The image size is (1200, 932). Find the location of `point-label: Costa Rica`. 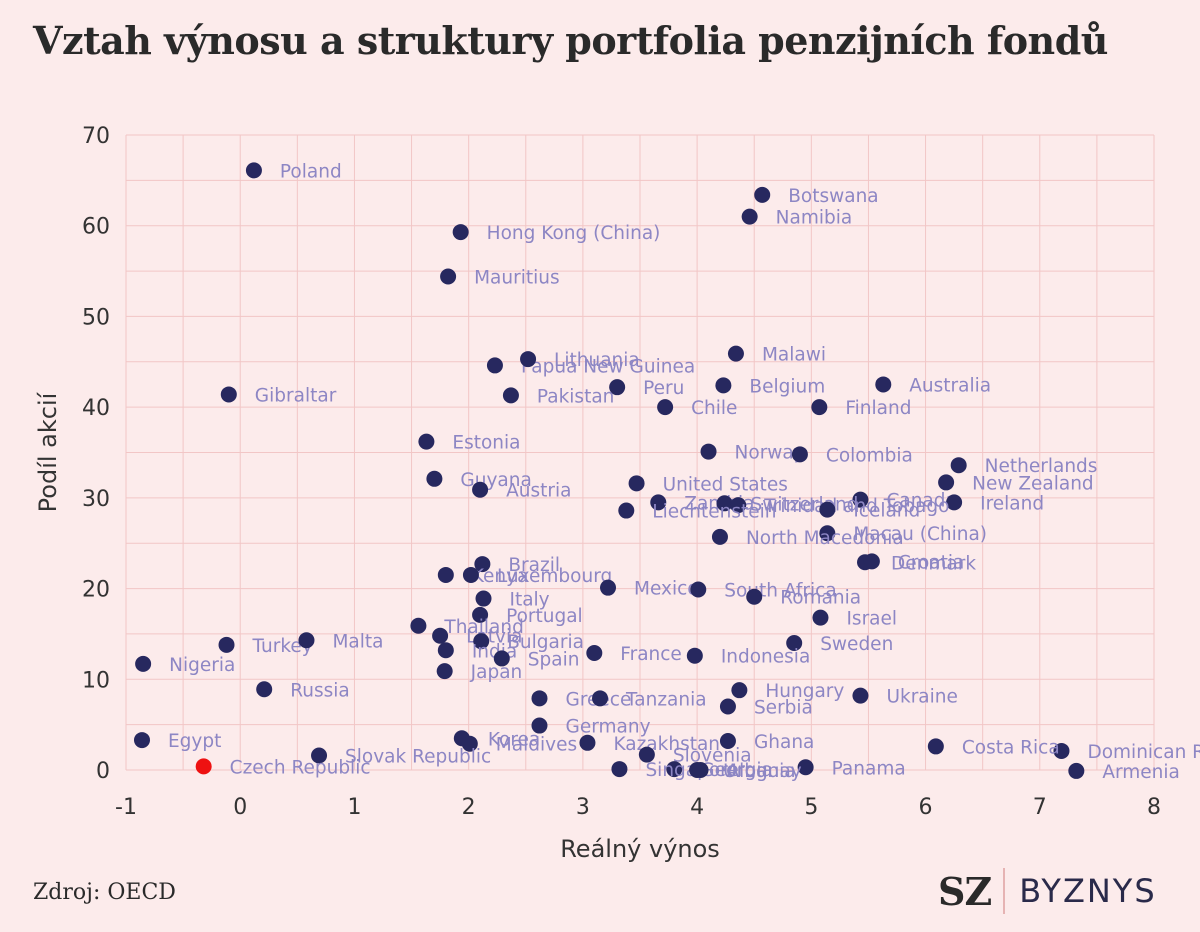

point-label: Costa Rica is located at coordinates (1011, 747).